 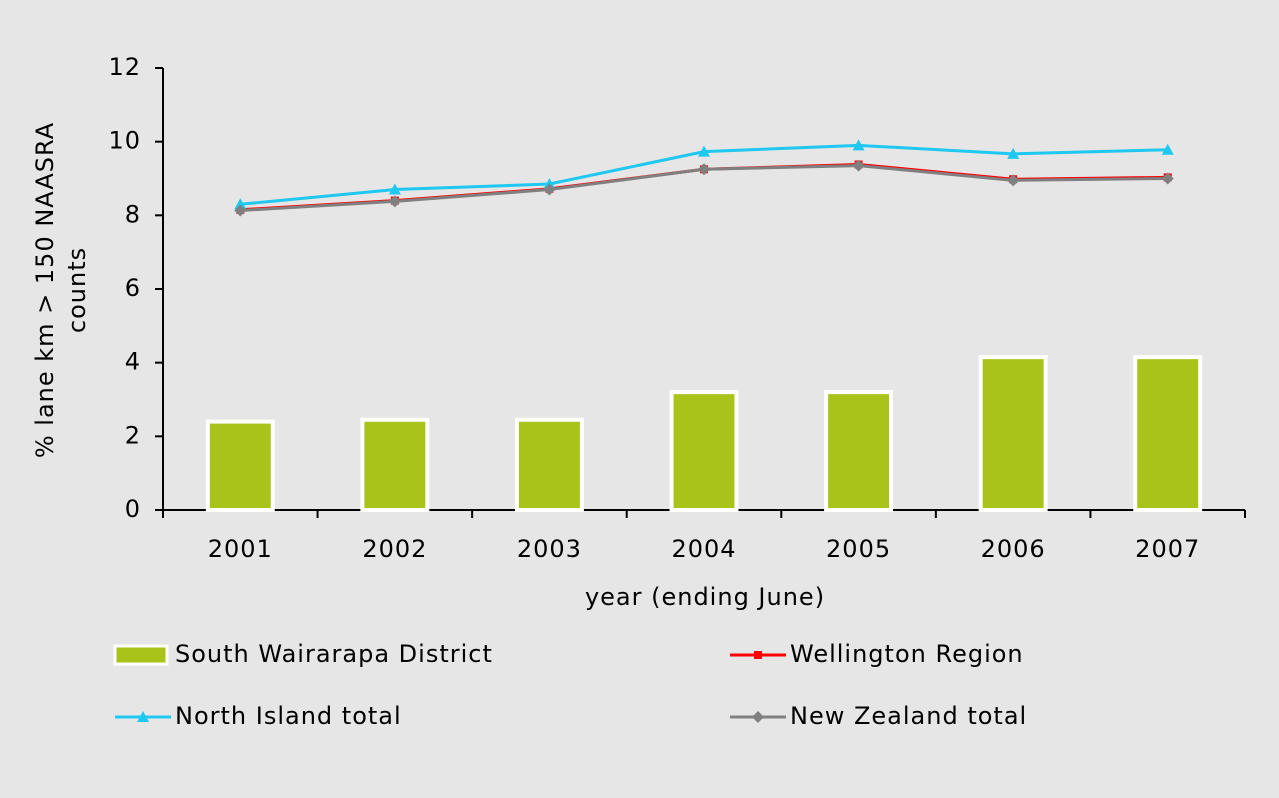 I want to click on y-tick-label: 4, so click(x=133, y=362).